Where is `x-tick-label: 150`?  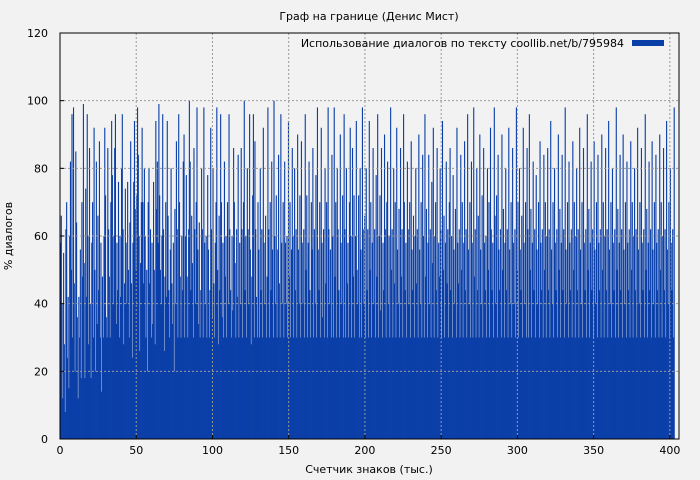
x-tick-label: 150 is located at coordinates (288, 450).